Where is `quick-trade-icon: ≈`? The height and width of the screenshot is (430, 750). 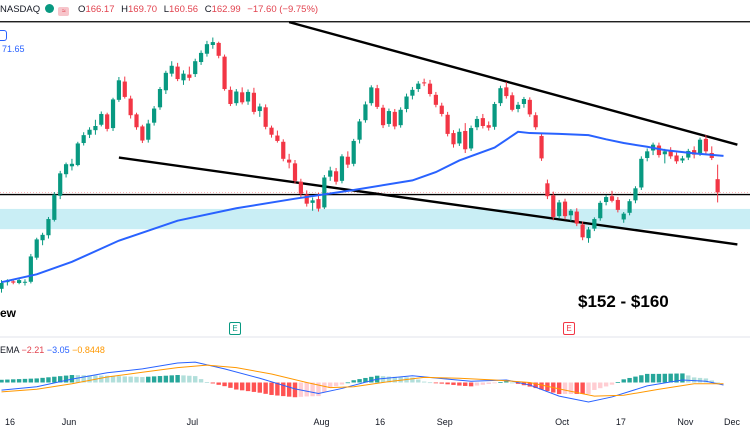 quick-trade-icon: ≈ is located at coordinates (64, 11).